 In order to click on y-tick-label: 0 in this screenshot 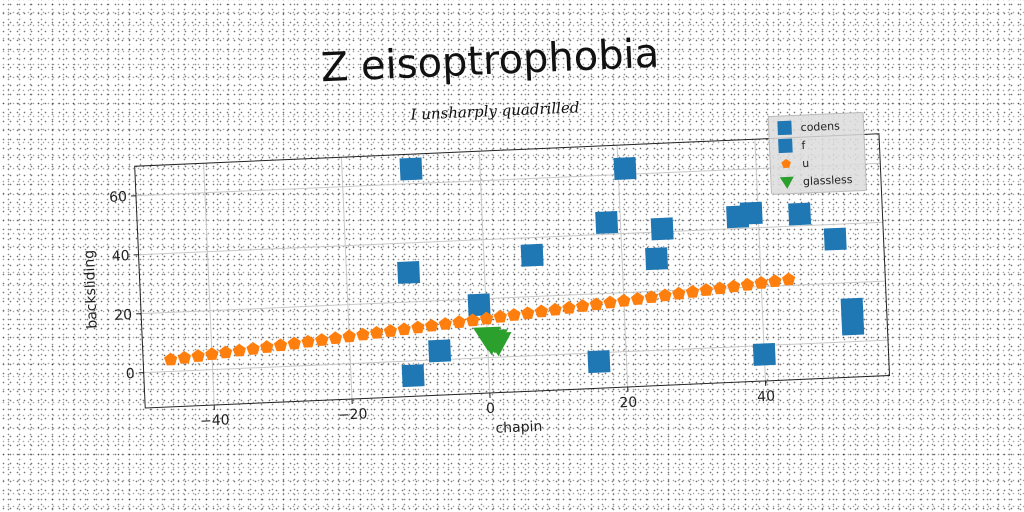, I will do `click(130, 374)`.